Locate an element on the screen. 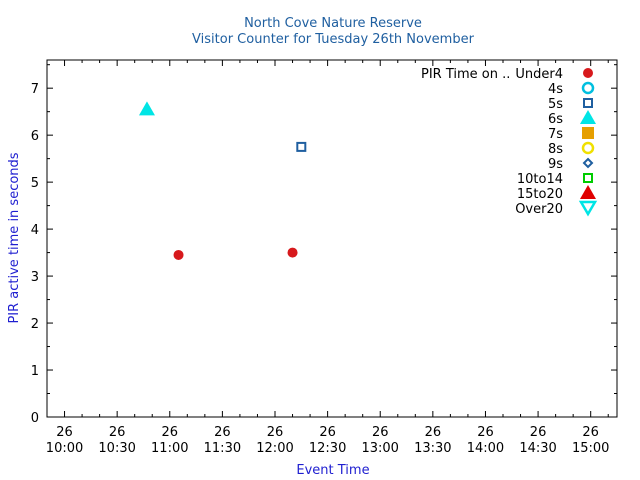 The height and width of the screenshot is (480, 640). legend-label: 4s is located at coordinates (555, 89).